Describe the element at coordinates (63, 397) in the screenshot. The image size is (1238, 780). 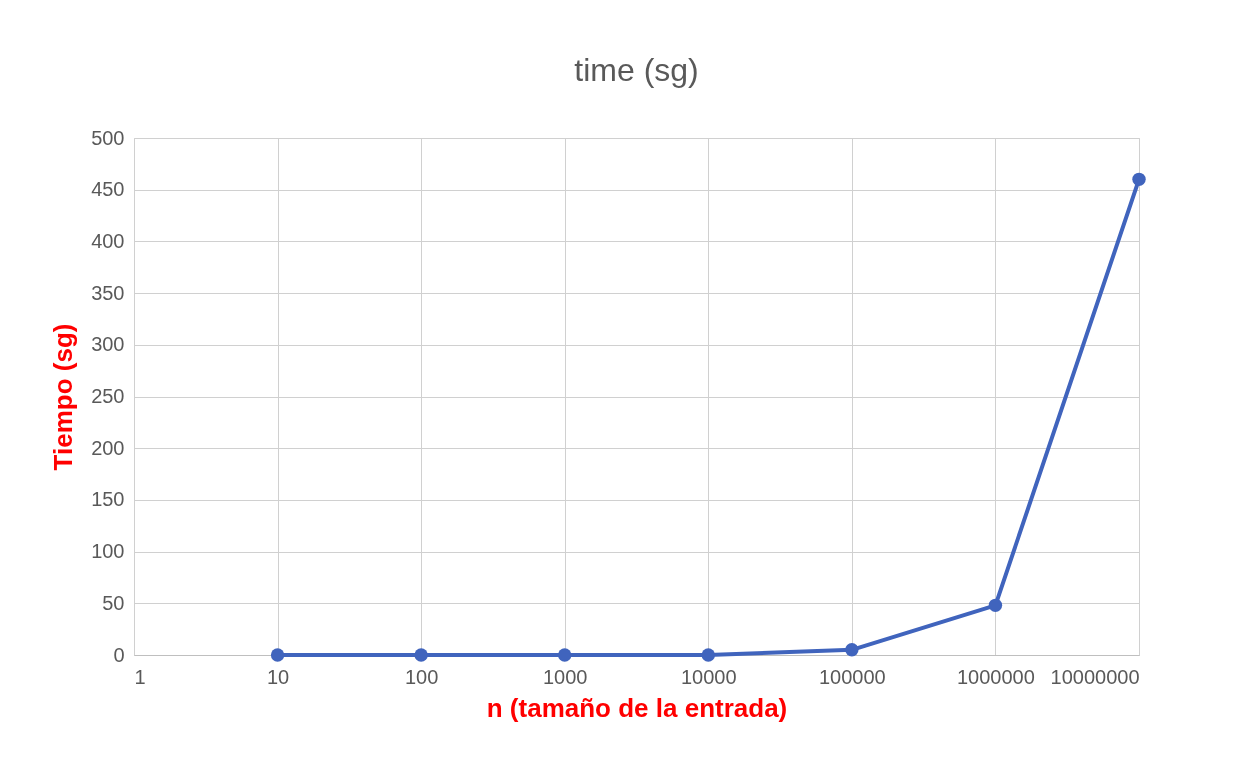
I see `y-axis-title: Tiempo (sg)` at that location.